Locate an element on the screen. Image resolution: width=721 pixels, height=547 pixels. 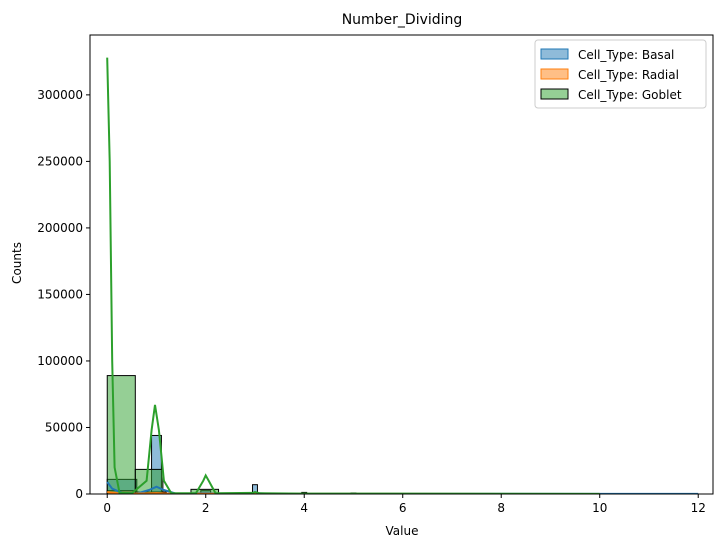
y-tick-label: 0 is located at coordinates (79, 494).